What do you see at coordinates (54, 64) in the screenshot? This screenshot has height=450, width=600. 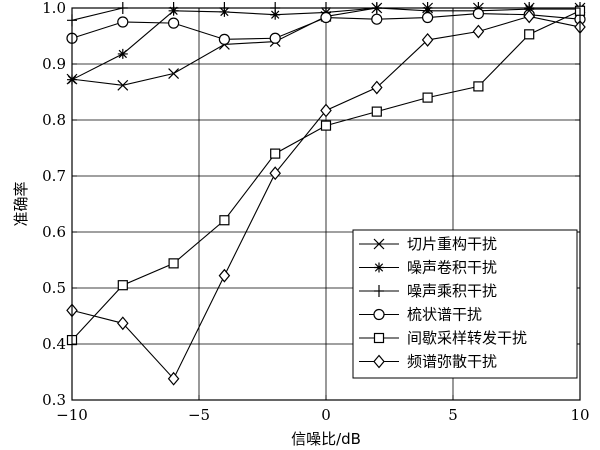 I see `y-tick-label: 0.9` at bounding box center [54, 64].